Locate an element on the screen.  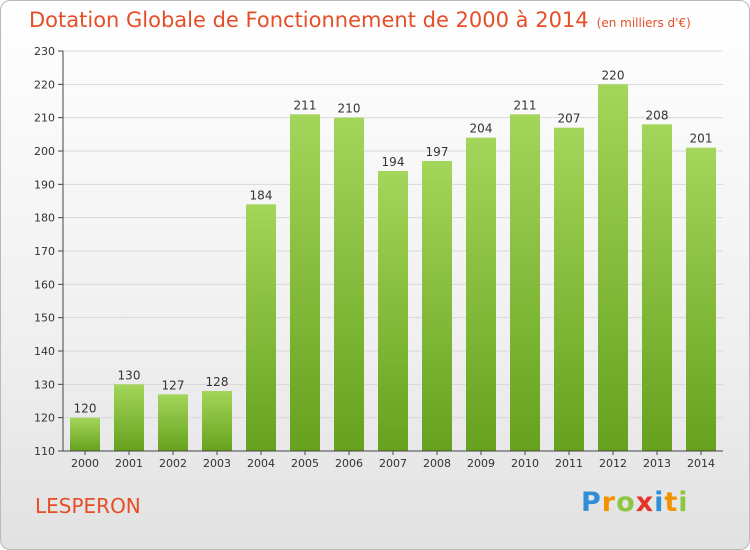
y-tick-label: 170 is located at coordinates (44, 251).